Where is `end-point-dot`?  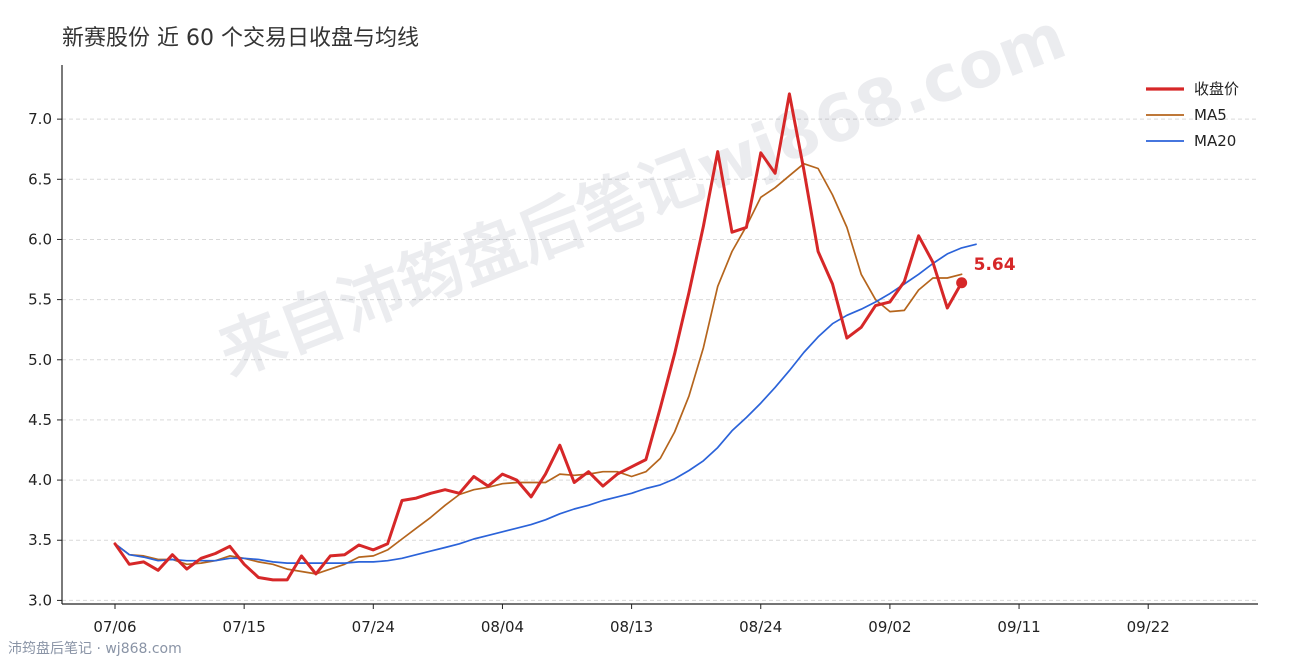 end-point-dot is located at coordinates (962, 283).